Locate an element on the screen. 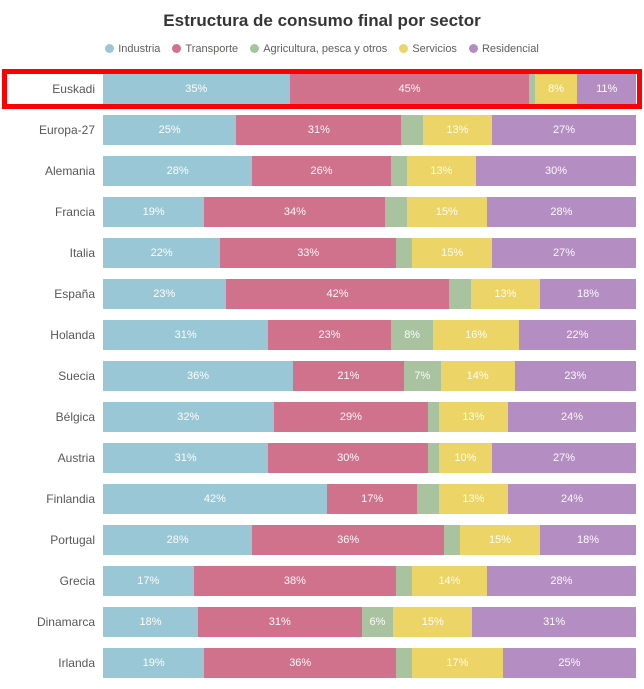  segment-francia-residencial: 28% is located at coordinates (561, 212).